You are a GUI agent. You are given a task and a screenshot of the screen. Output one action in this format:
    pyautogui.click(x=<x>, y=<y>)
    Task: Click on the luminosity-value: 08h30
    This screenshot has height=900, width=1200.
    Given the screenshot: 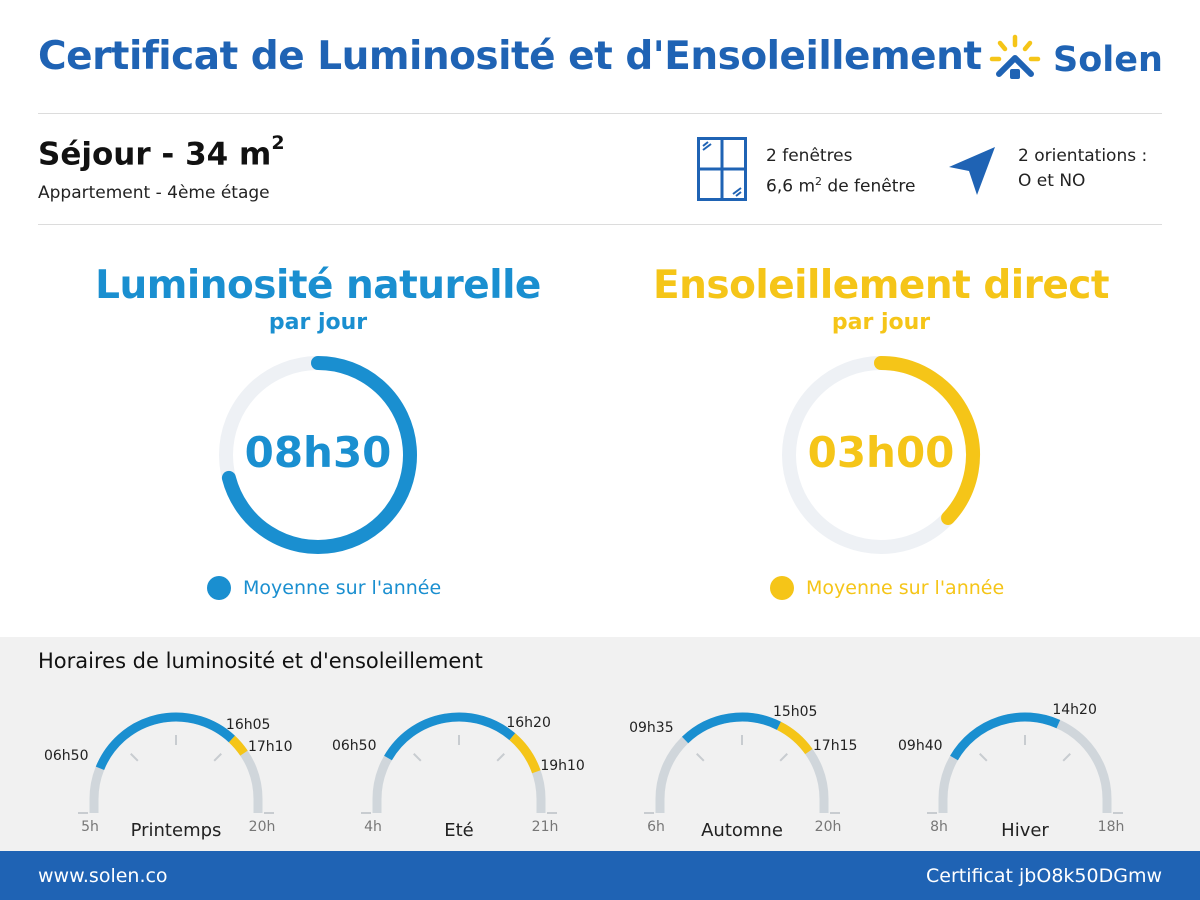 What is the action you would take?
    pyautogui.click(x=318, y=452)
    